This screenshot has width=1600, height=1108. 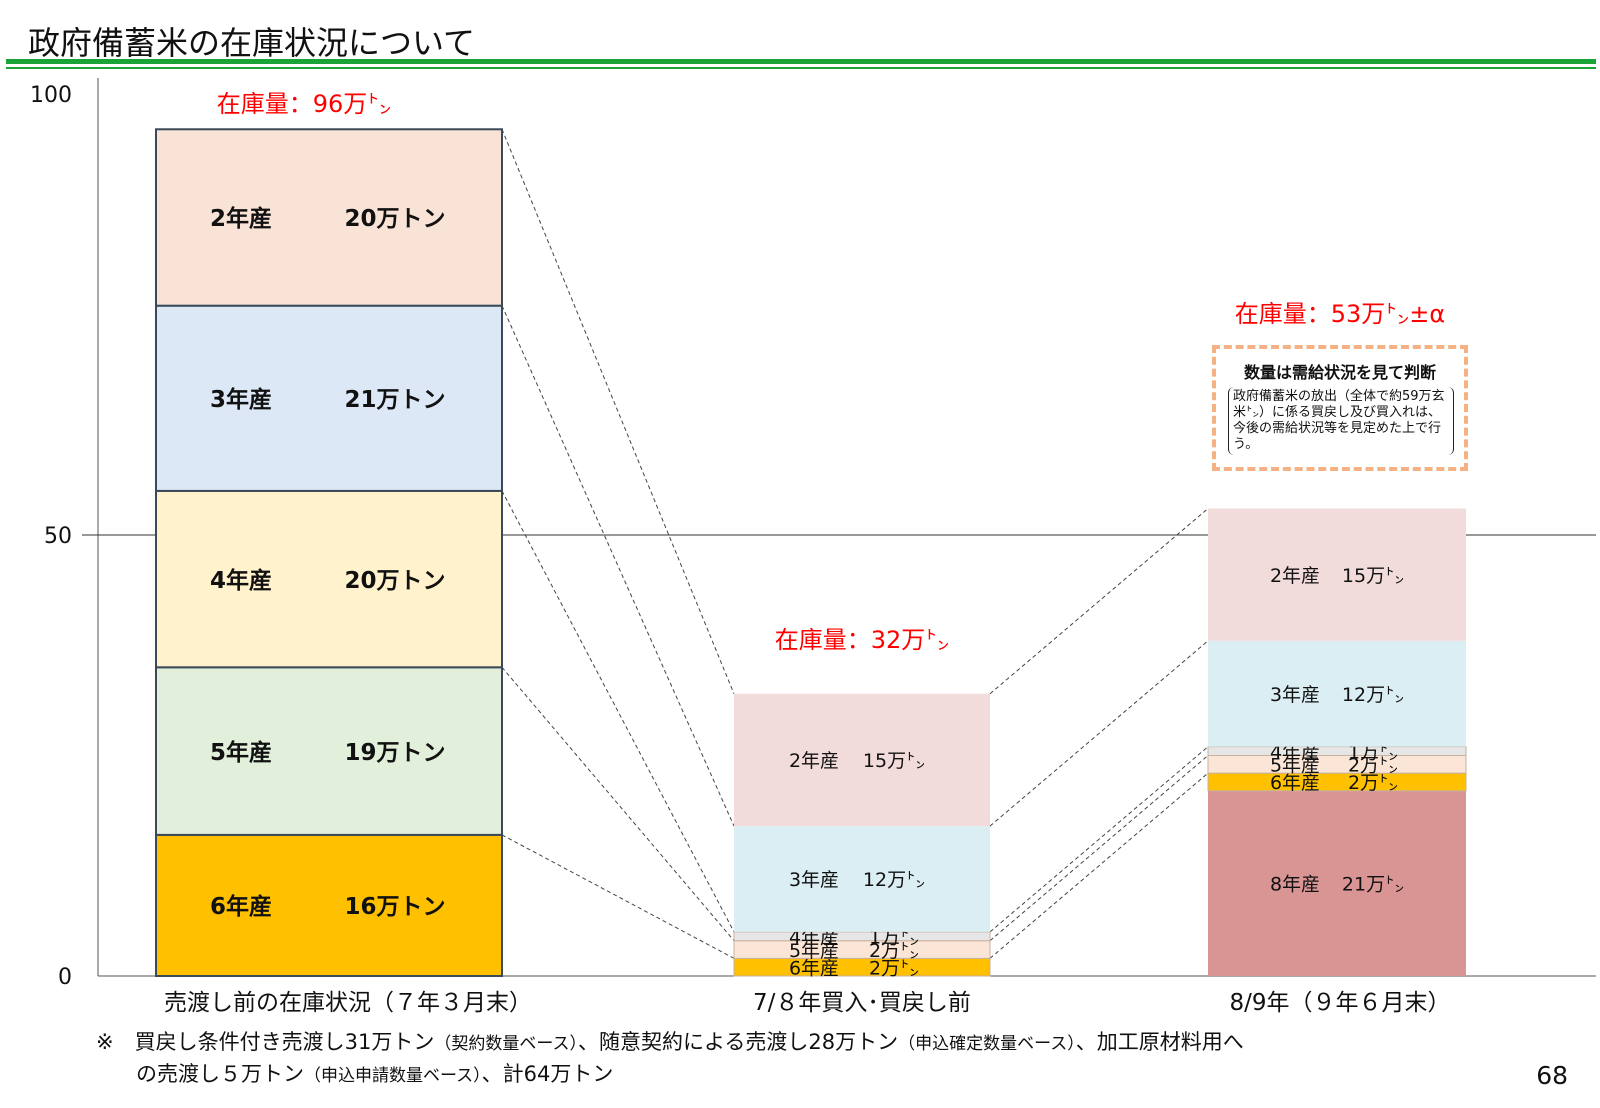 I want to click on title-underline-thin, so click(x=801, y=68).